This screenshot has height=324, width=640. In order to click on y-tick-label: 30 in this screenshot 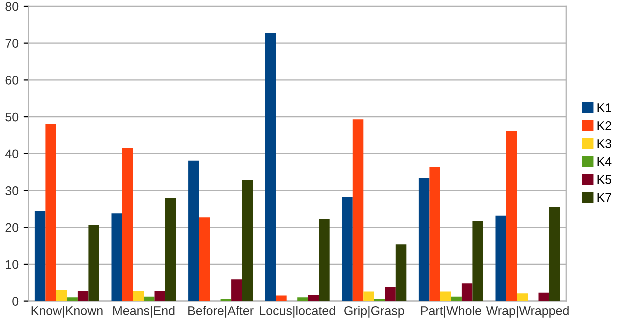, I will do `click(12, 191)`.